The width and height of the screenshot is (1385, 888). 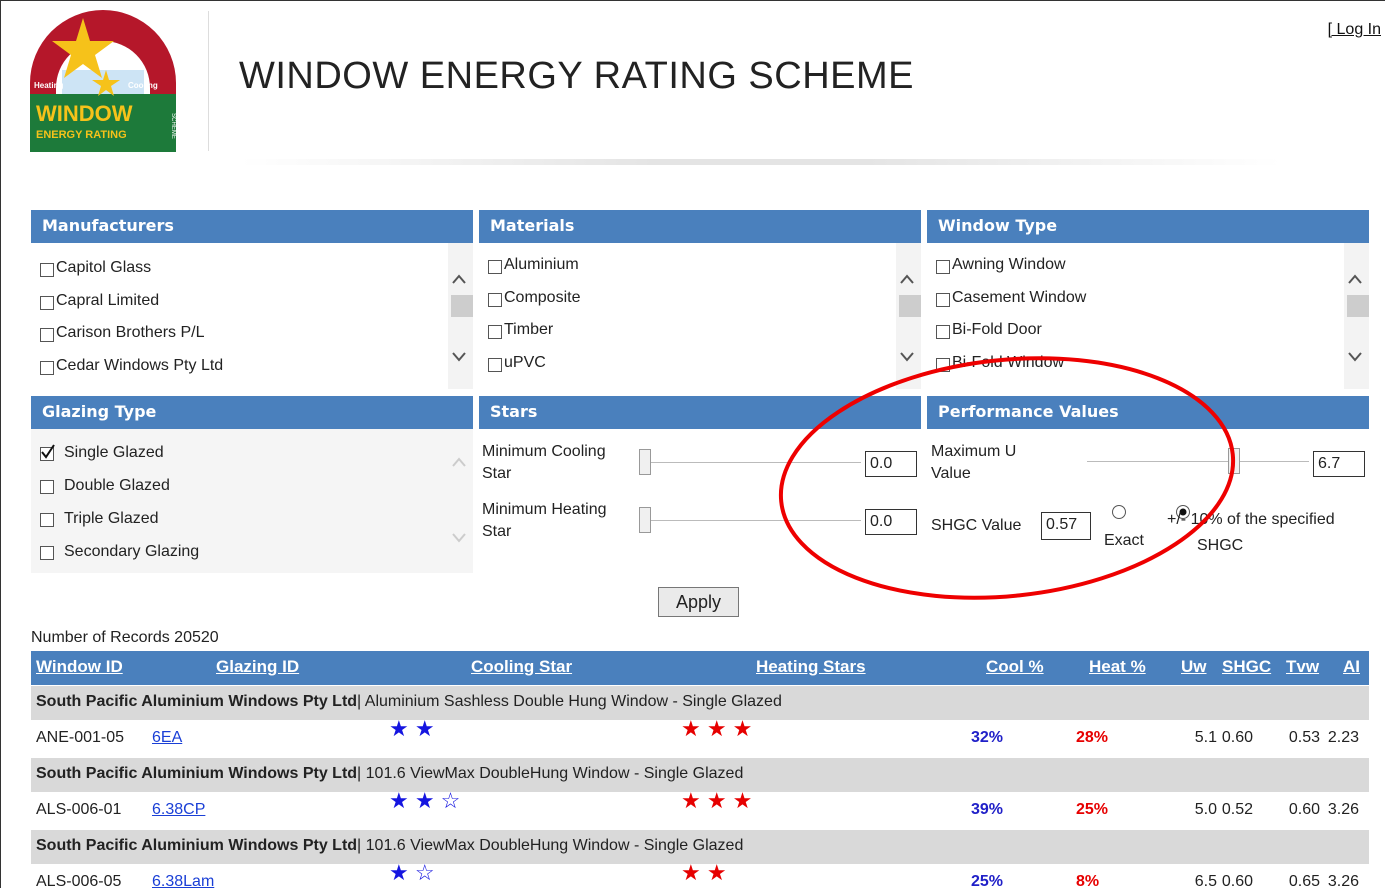 I want to click on cell: ANE-001-05, so click(x=80, y=737).